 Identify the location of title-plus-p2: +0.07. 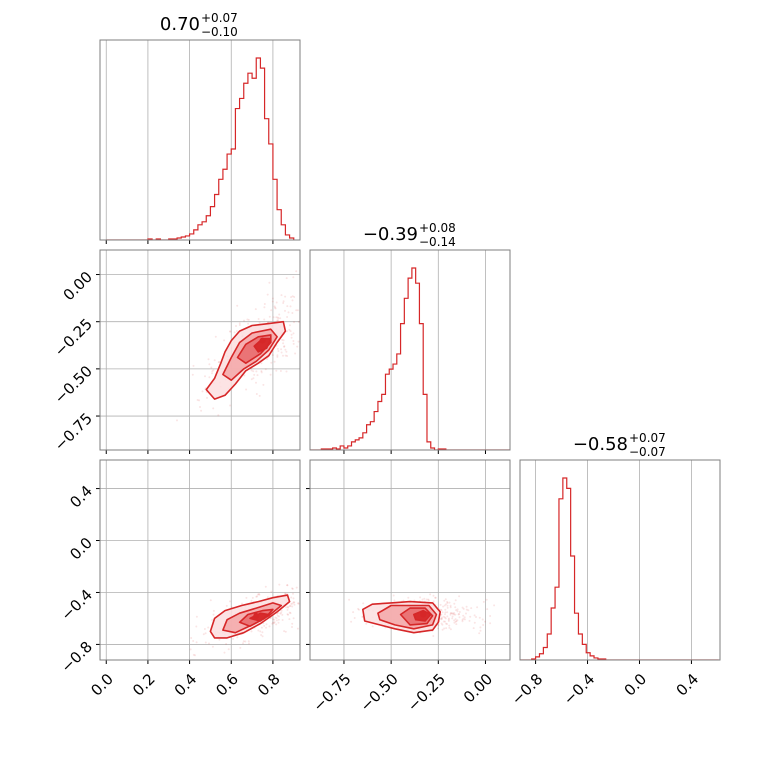
(647, 438).